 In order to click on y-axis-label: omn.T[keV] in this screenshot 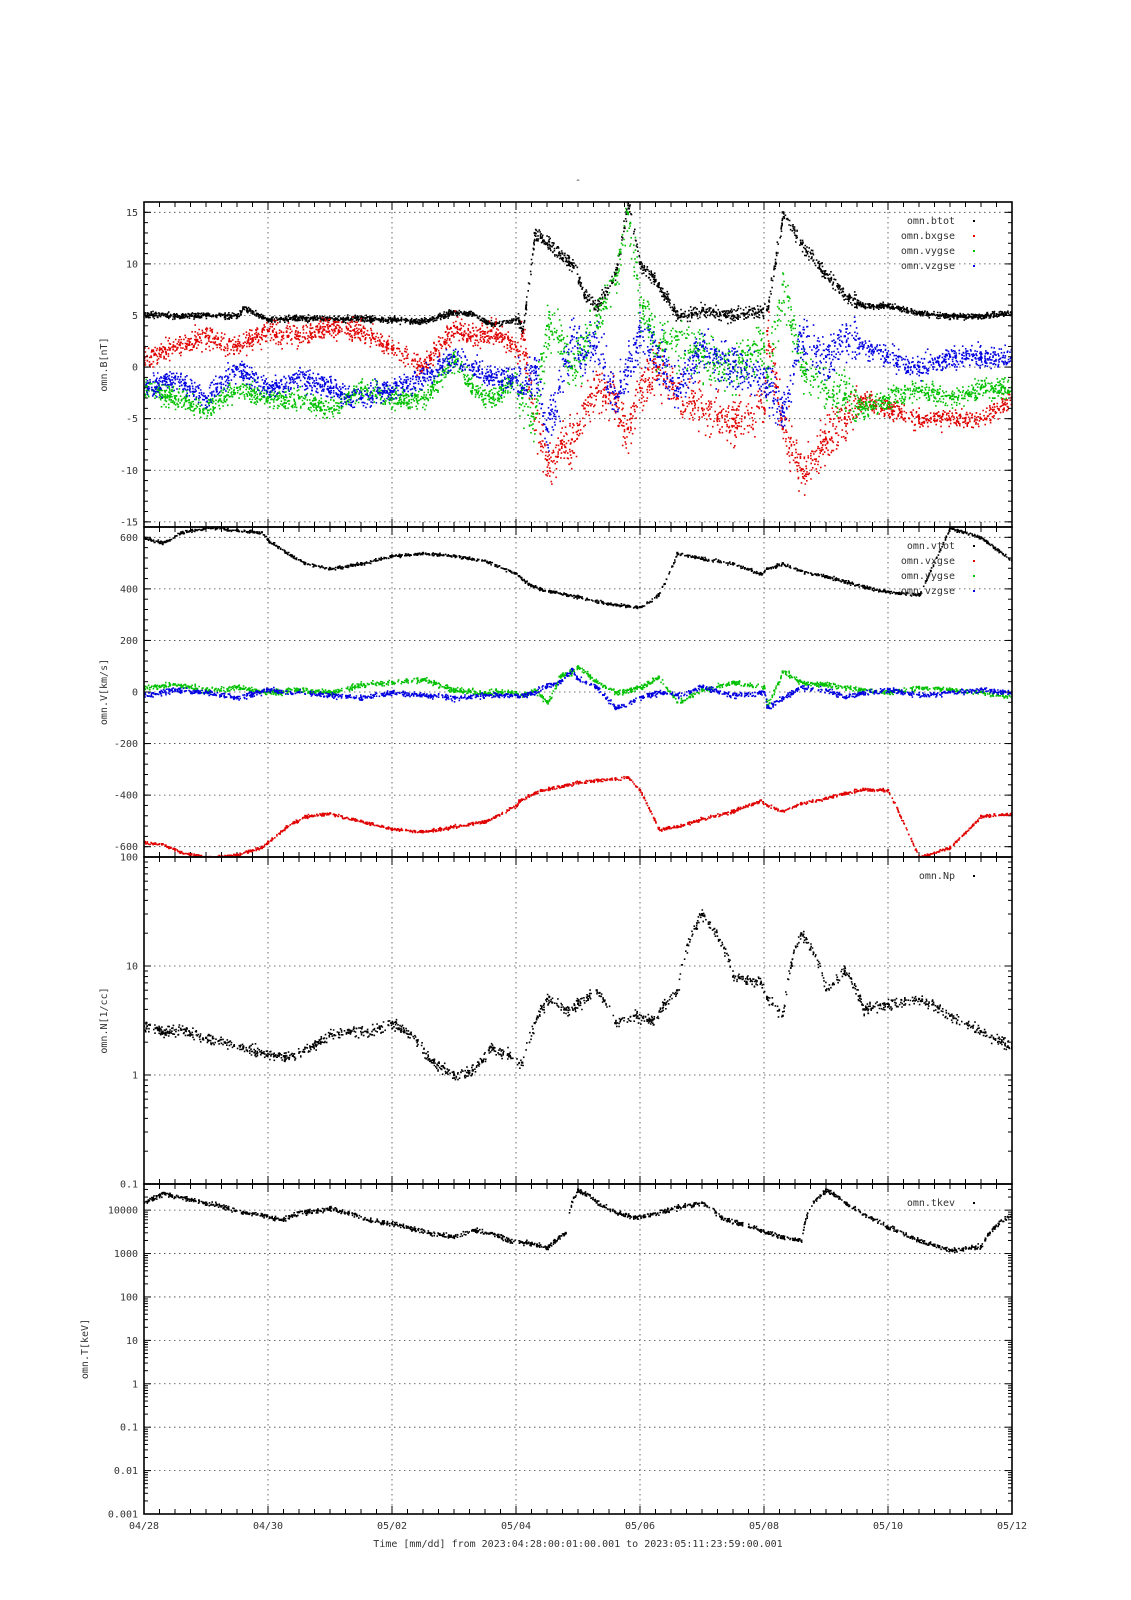, I will do `click(85, 1349)`.